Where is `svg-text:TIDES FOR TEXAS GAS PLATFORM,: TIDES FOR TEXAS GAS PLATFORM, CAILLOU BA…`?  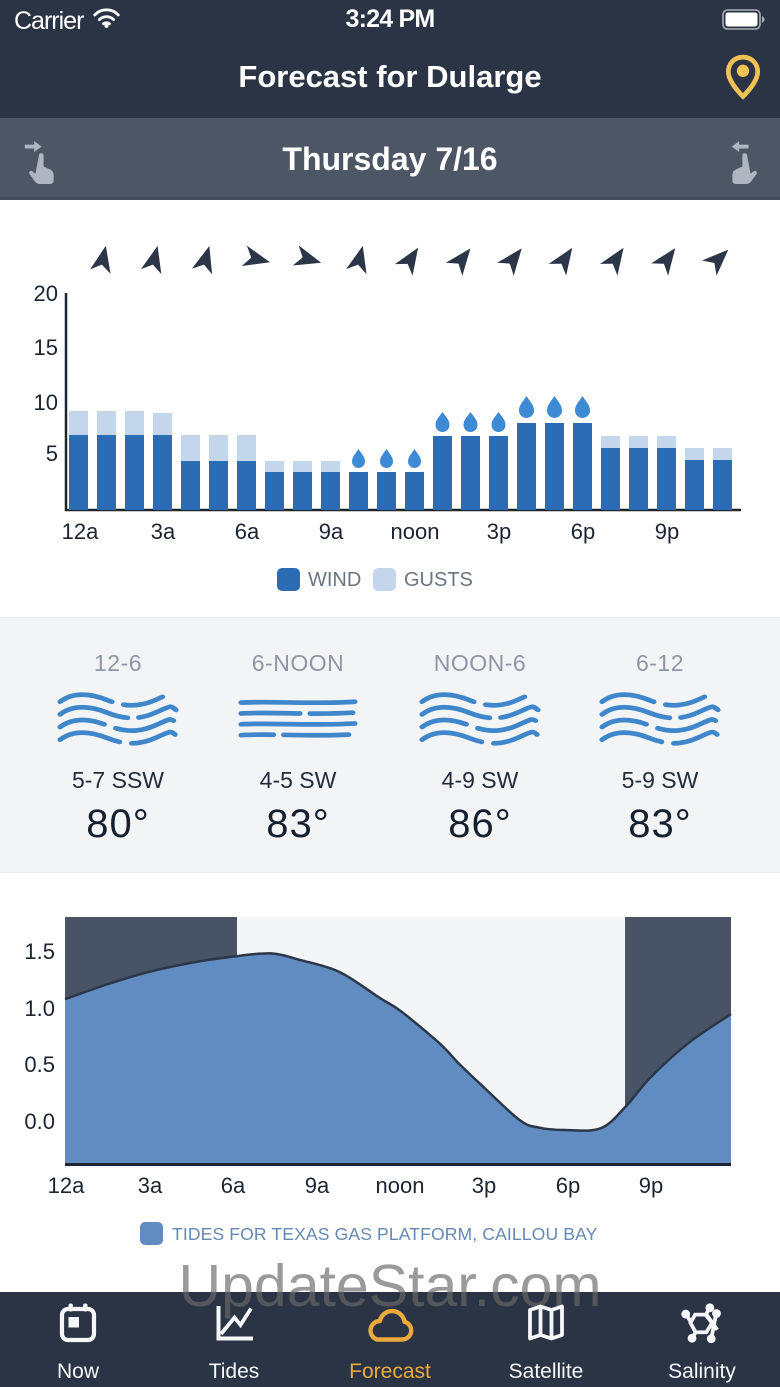 svg-text:TIDES FOR TEXAS GAS PLATFORM,: TIDES FOR TEXAS GAS PLATFORM, CAILLOU BA… is located at coordinates (385, 1234).